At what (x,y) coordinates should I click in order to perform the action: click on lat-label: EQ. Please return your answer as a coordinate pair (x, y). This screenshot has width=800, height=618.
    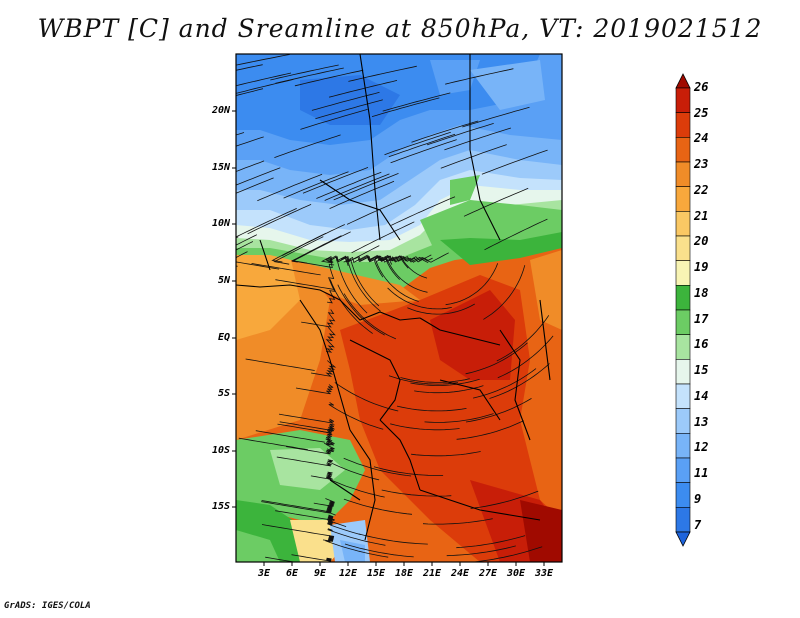
    Looking at the image, I should click on (223, 337).